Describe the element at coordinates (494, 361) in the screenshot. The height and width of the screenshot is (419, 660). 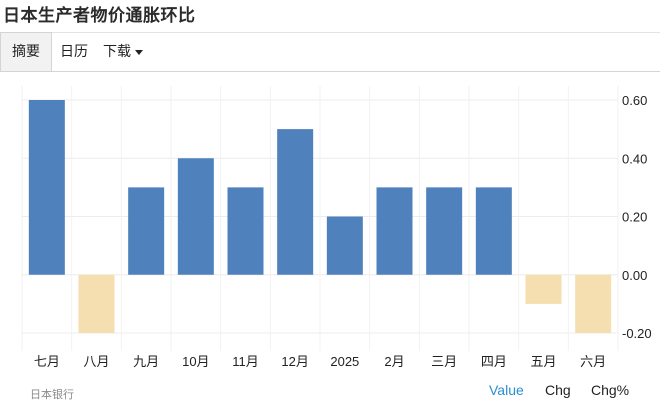
I see `x-tick-label: 四月` at that location.